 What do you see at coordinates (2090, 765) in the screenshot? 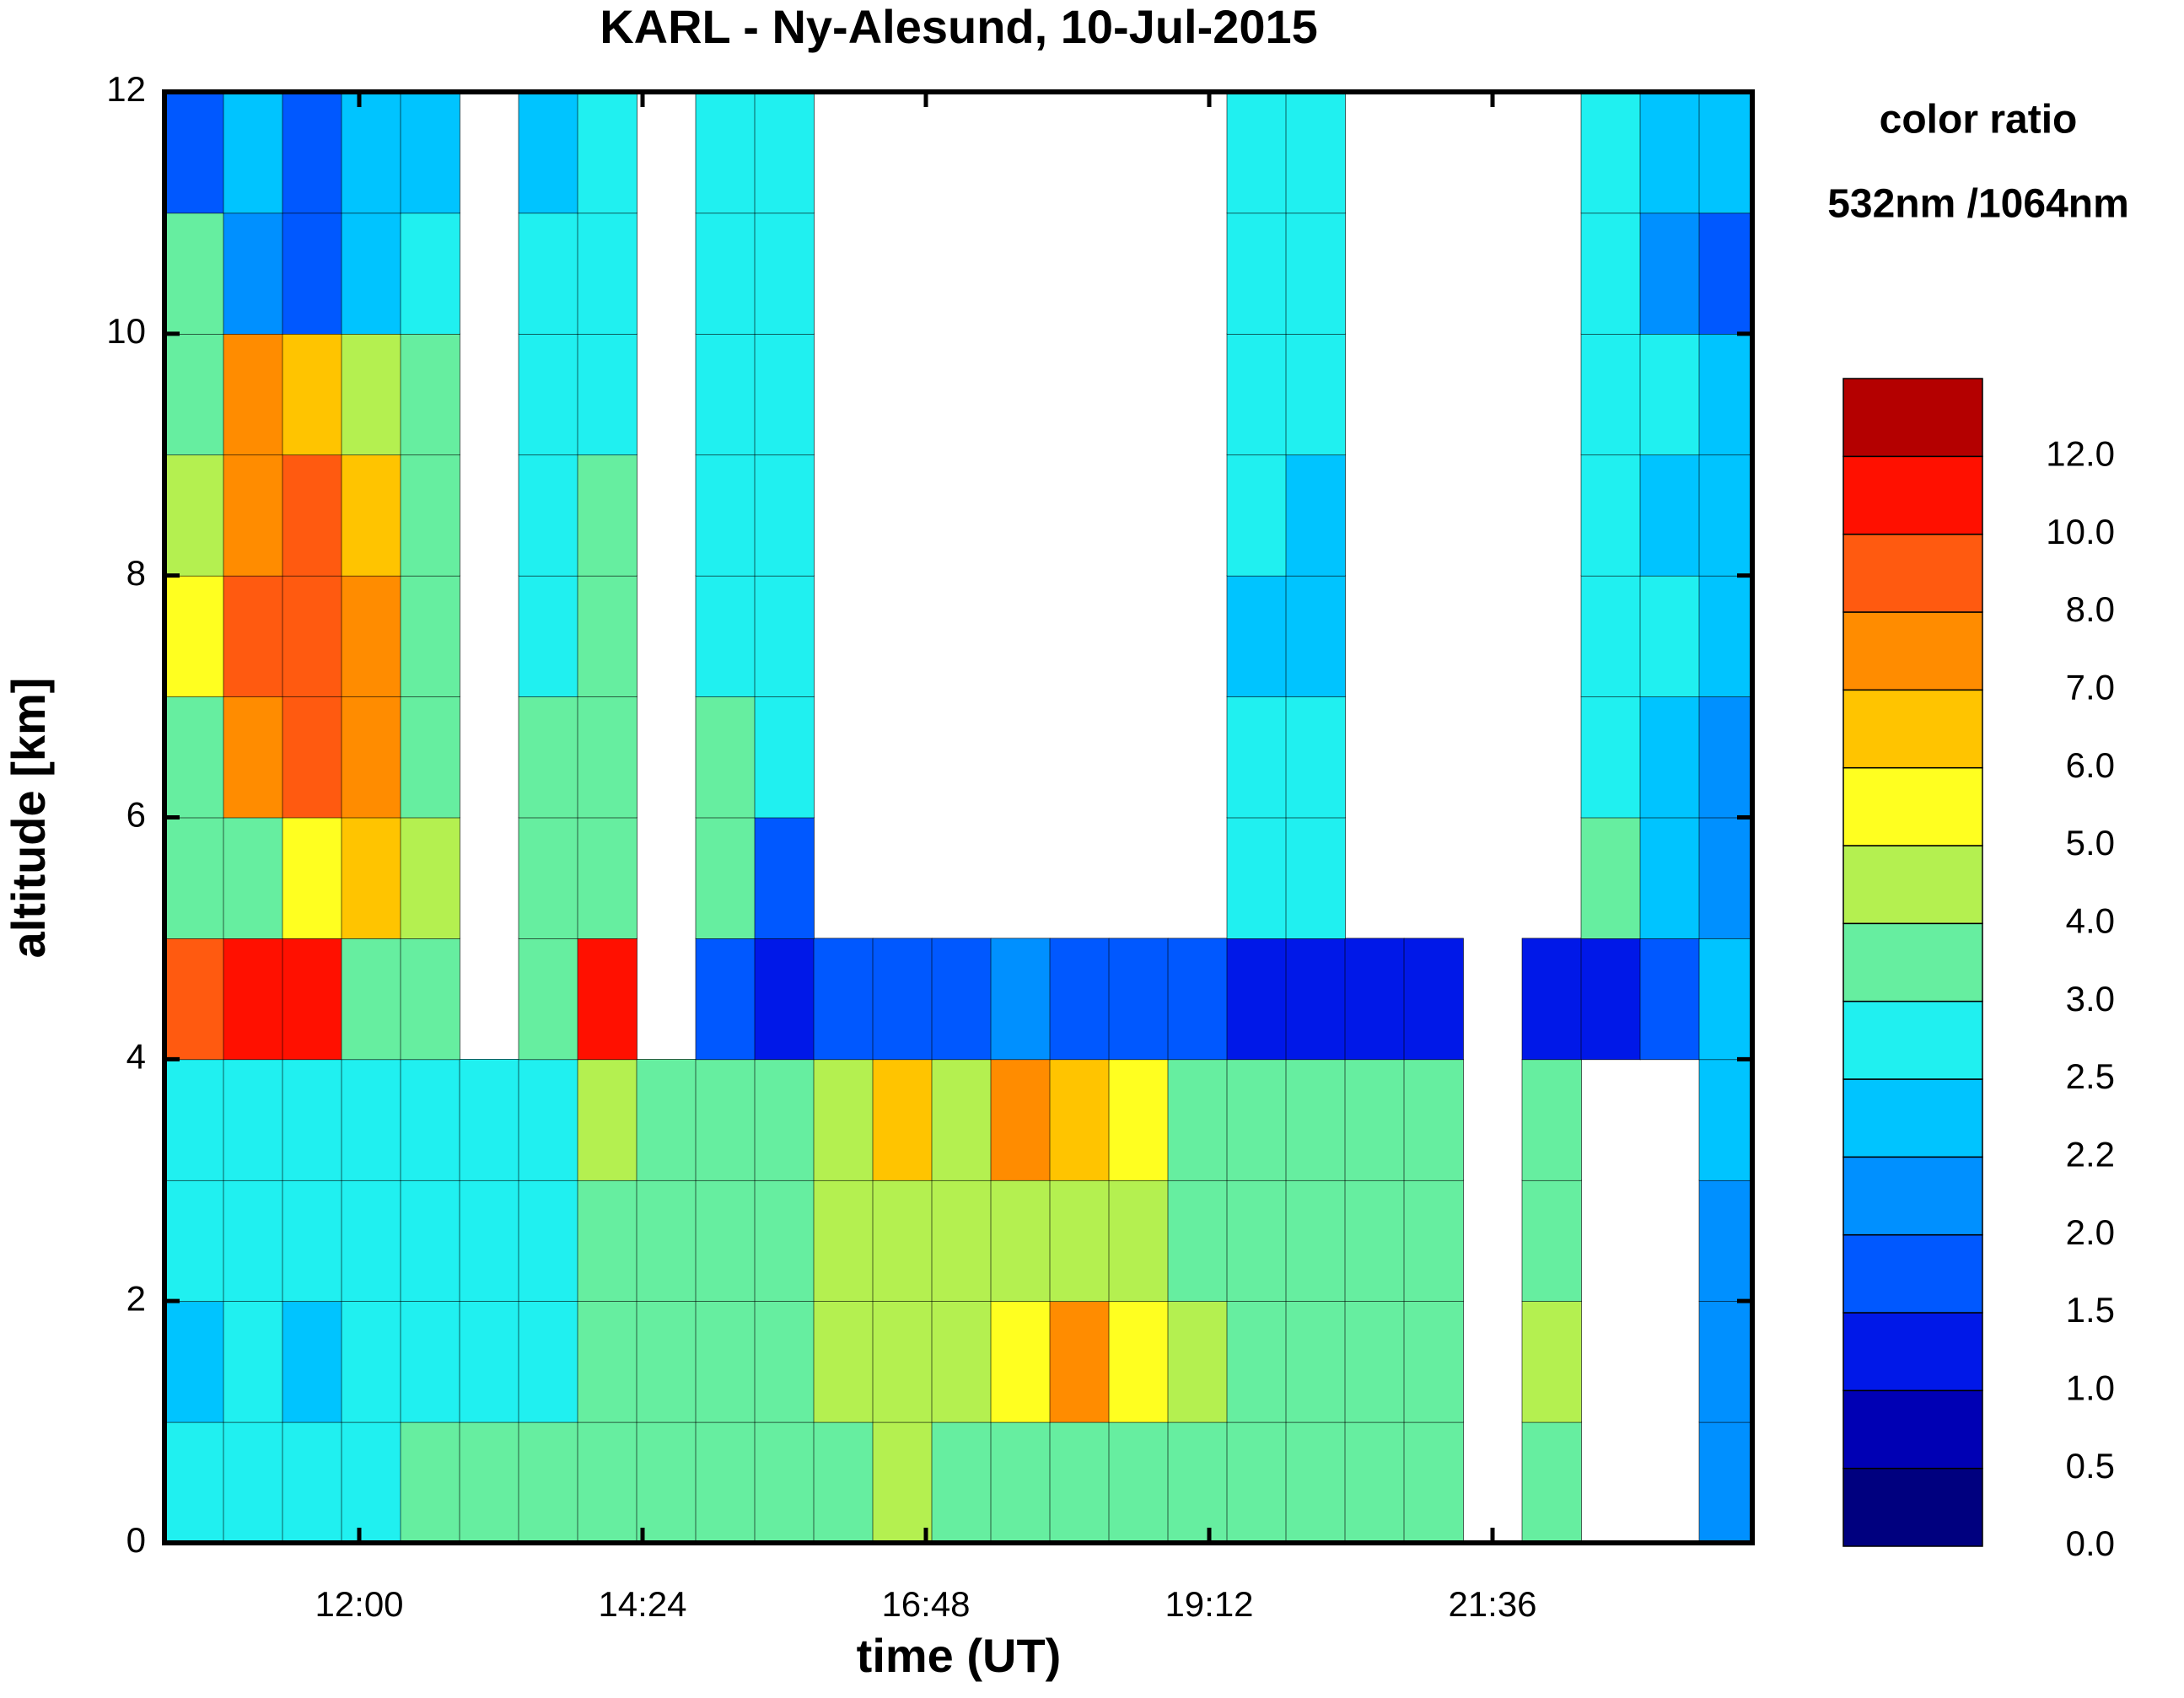
I see `colorbar-label: 6.0` at bounding box center [2090, 765].